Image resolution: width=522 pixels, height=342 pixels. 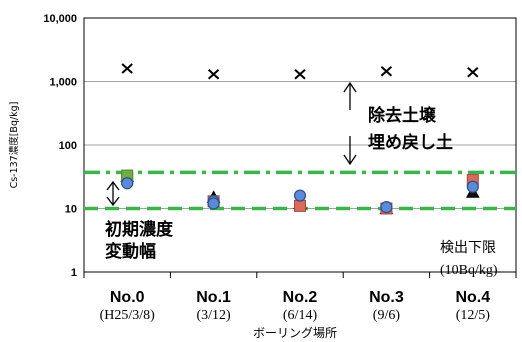 What do you see at coordinates (127, 297) in the screenshot?
I see `x-category-label: No.0` at bounding box center [127, 297].